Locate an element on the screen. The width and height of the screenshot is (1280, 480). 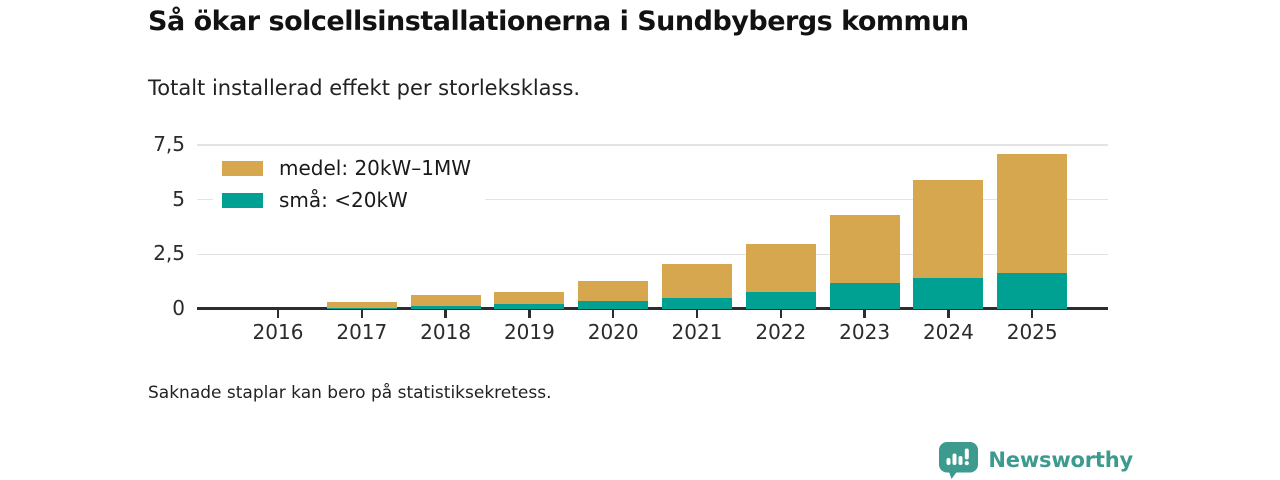
bar-stack-2022 is located at coordinates (780, 276).